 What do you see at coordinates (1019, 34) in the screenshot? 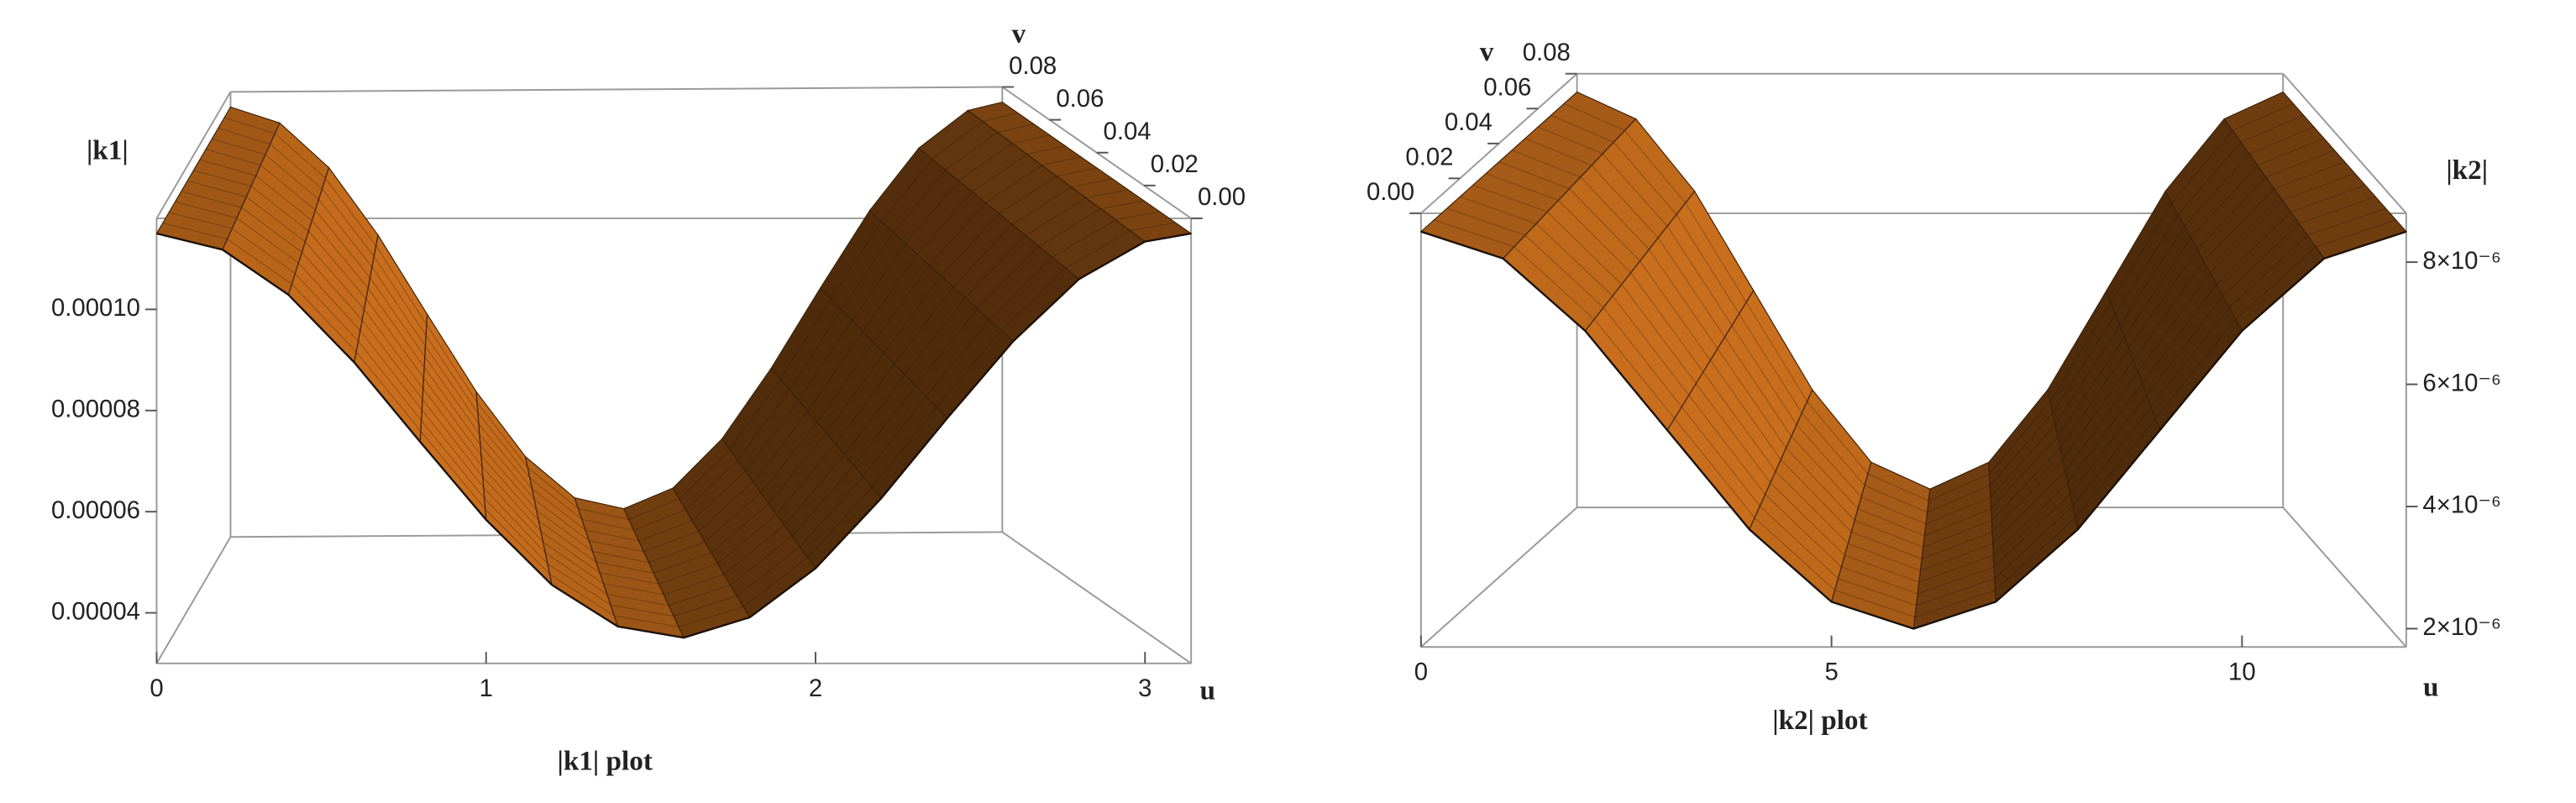
I see `v-axis-label: v` at bounding box center [1019, 34].